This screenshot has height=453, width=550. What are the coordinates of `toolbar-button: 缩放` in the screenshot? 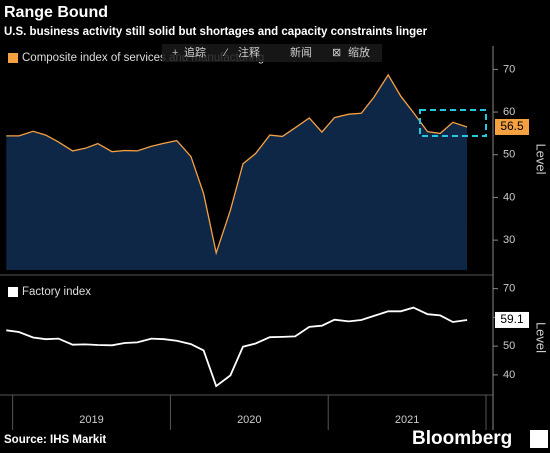 It's located at (359, 52).